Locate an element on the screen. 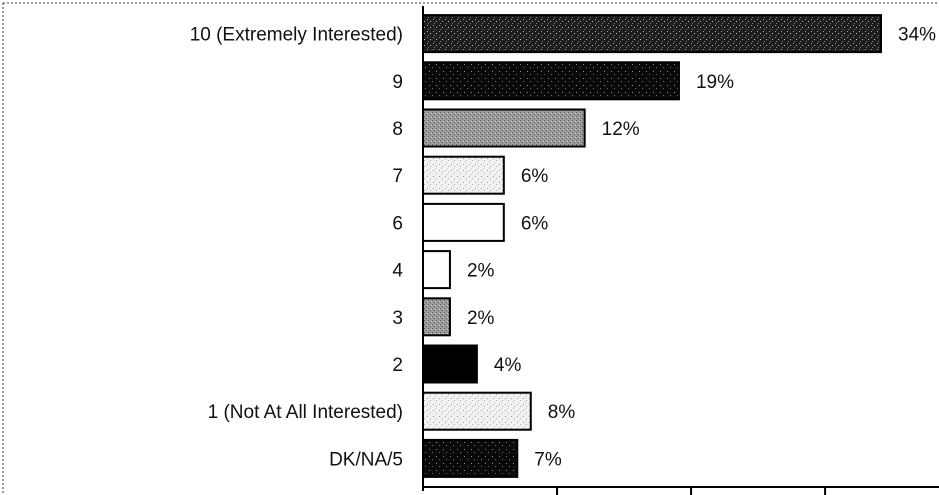 The width and height of the screenshot is (939, 495). bar-value-label: 12% is located at coordinates (621, 129).